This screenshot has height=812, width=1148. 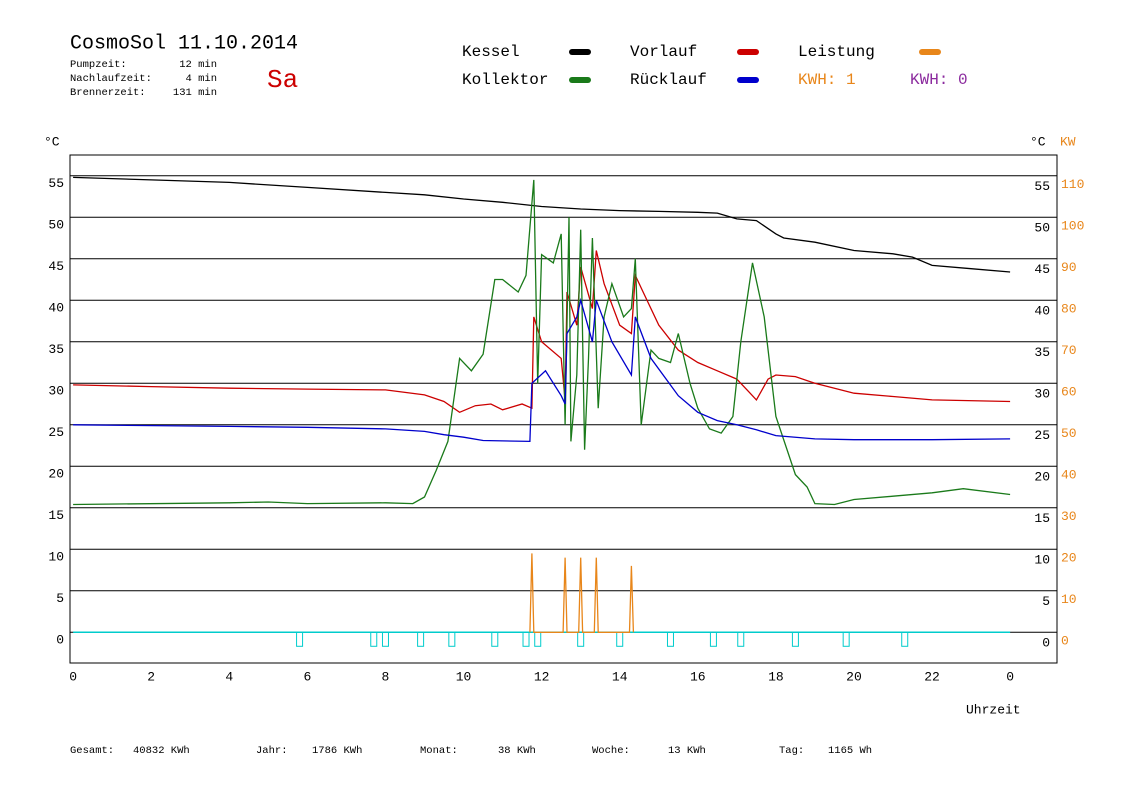 What do you see at coordinates (1042, 435) in the screenshot?
I see `y-tick-label-right: 25` at bounding box center [1042, 435].